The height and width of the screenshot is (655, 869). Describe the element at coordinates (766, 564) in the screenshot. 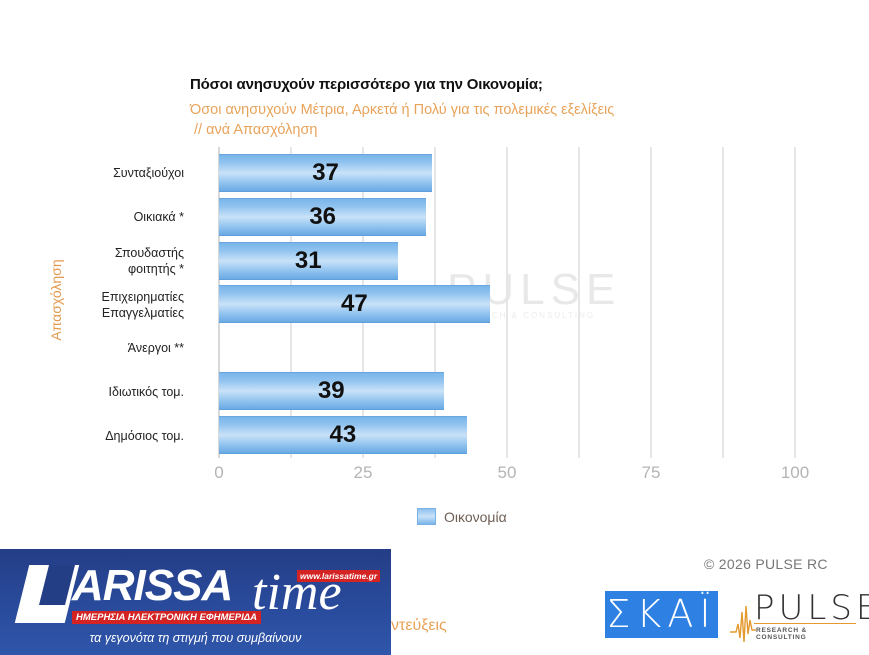

I see `copyright-text: © 2026 PULSE RC` at that location.